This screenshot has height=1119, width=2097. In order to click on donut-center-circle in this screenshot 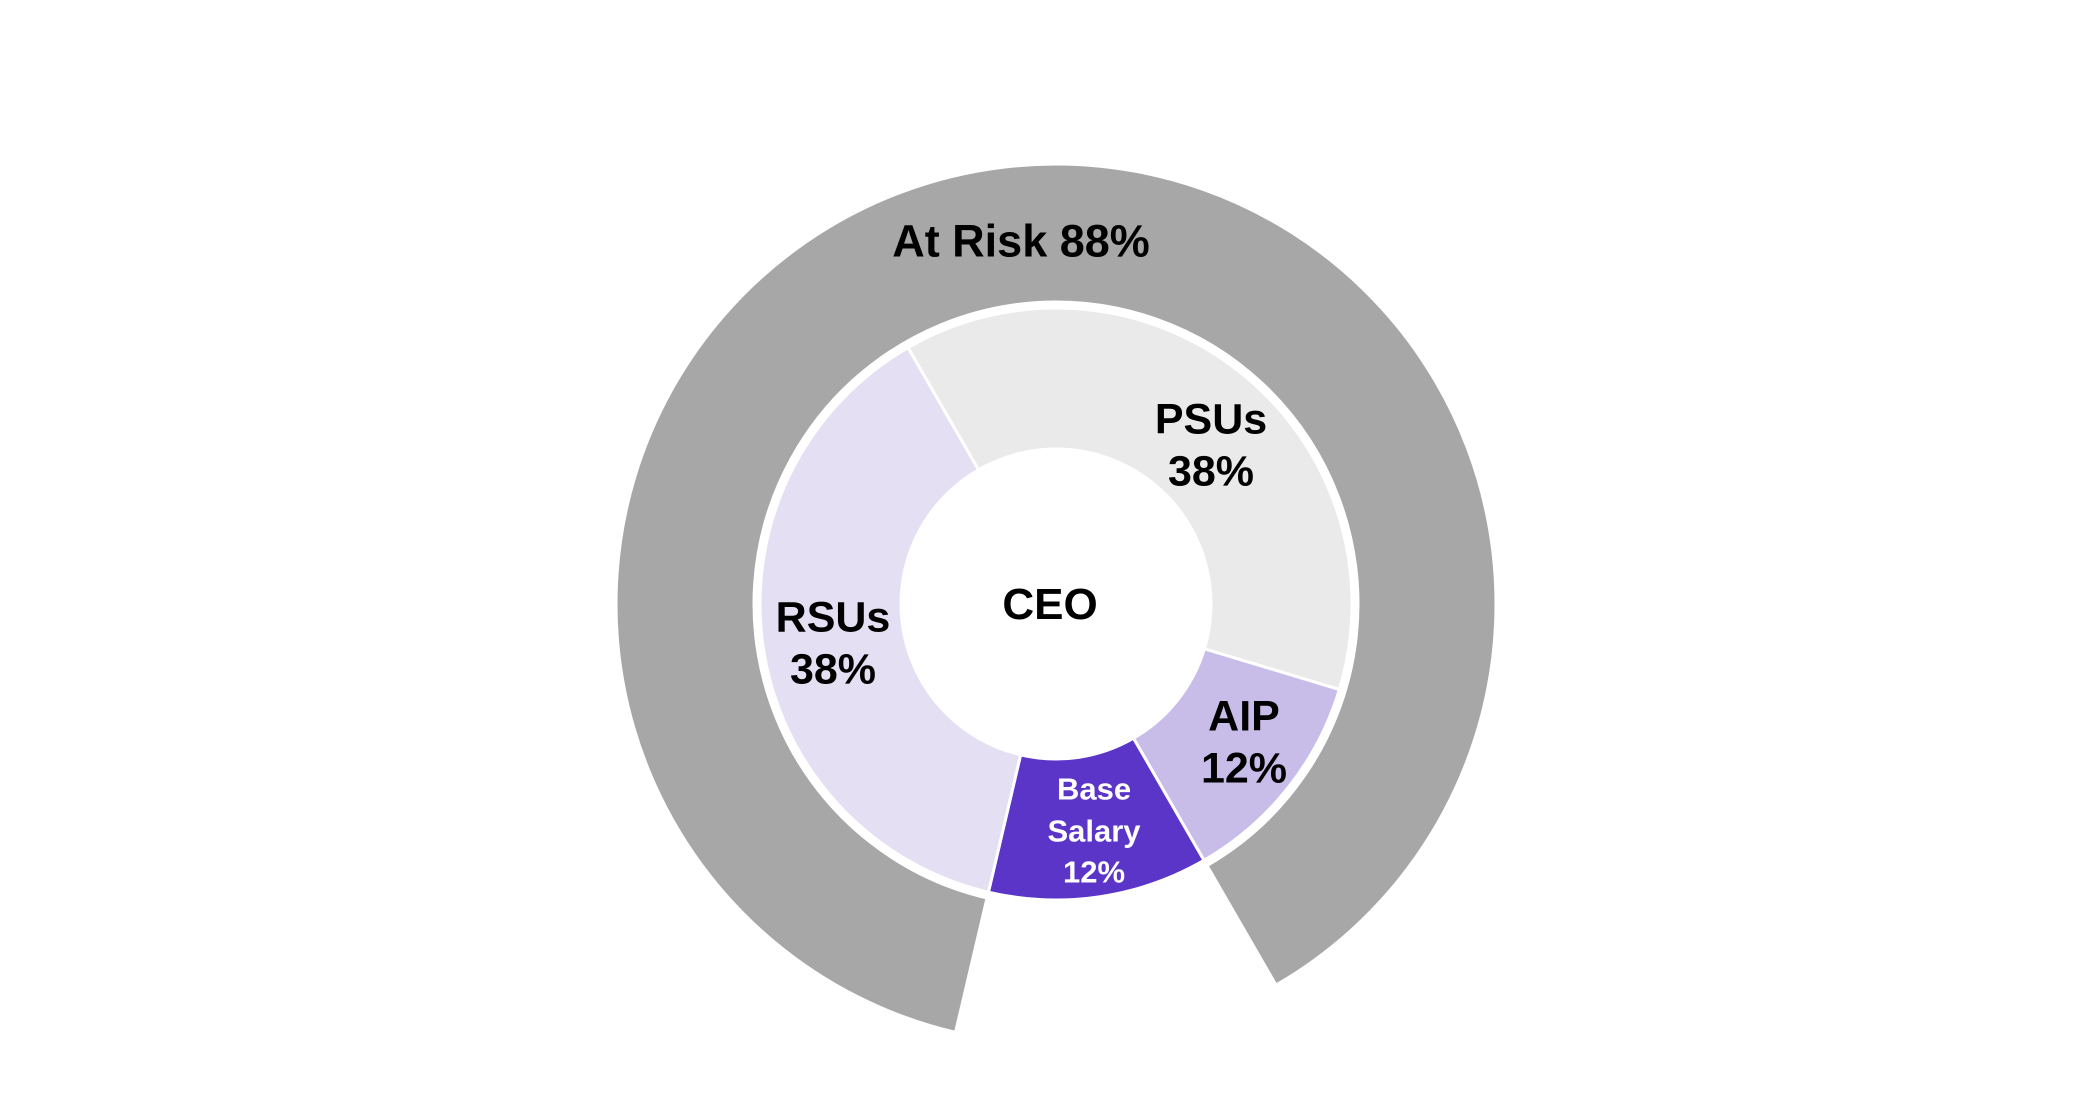, I will do `click(1056, 604)`.